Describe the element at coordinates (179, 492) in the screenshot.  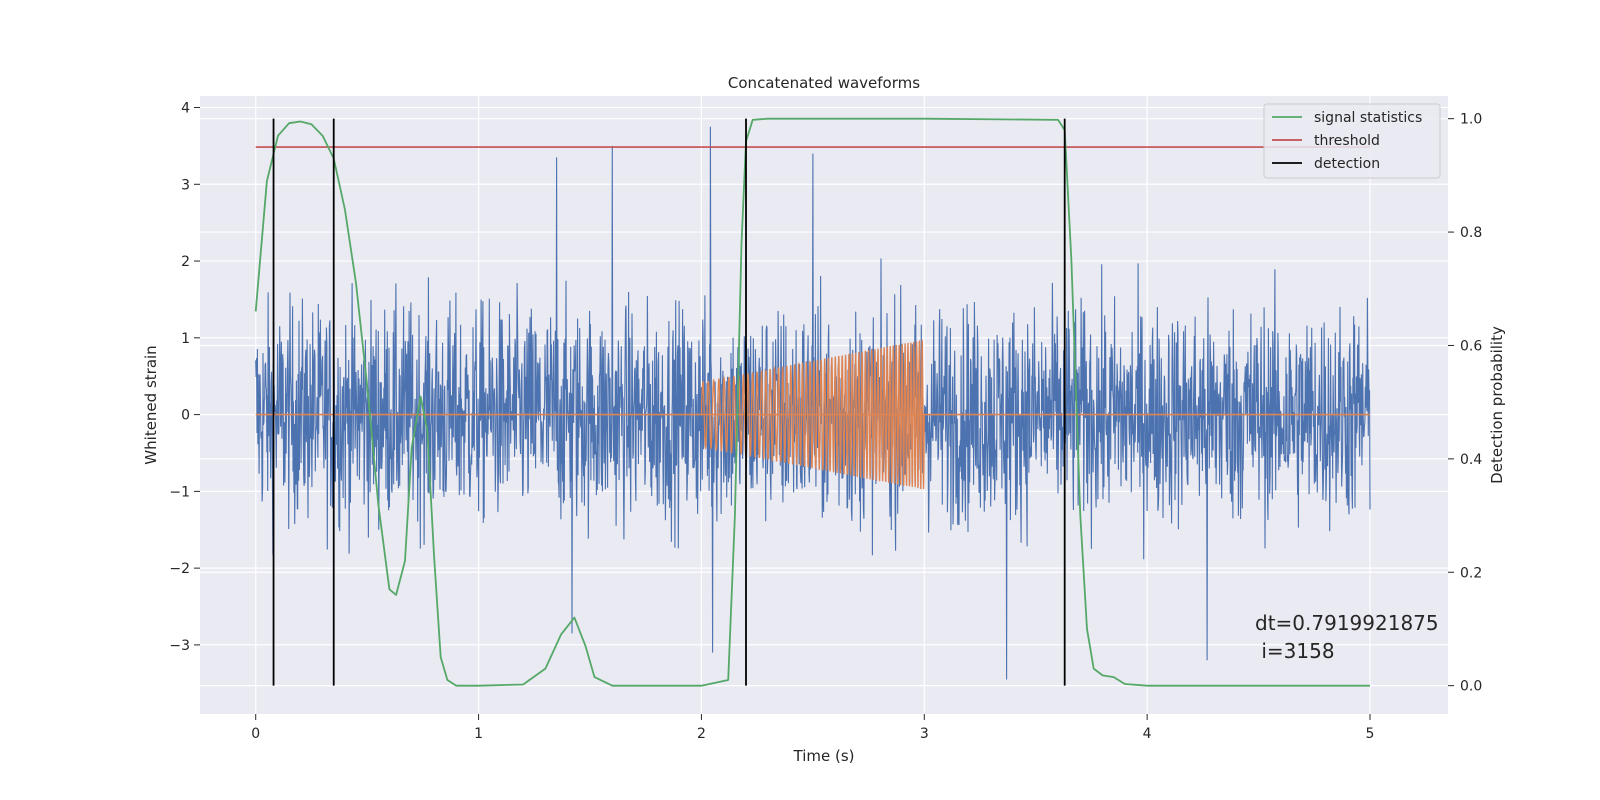
I see `y-tick-label: −1` at that location.